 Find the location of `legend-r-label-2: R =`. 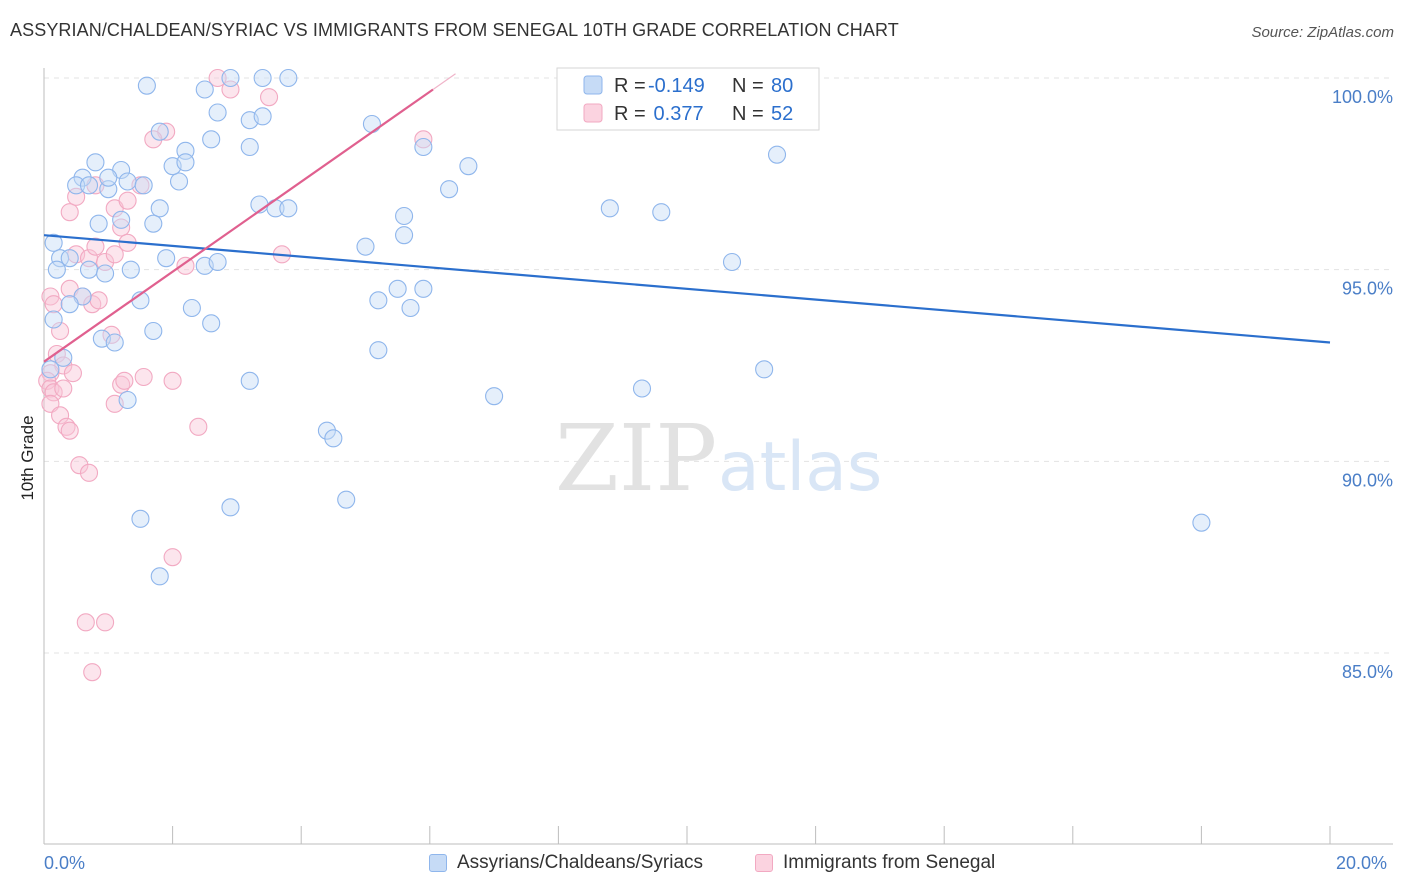

legend-r-label-2: R = is located at coordinates (630, 114).